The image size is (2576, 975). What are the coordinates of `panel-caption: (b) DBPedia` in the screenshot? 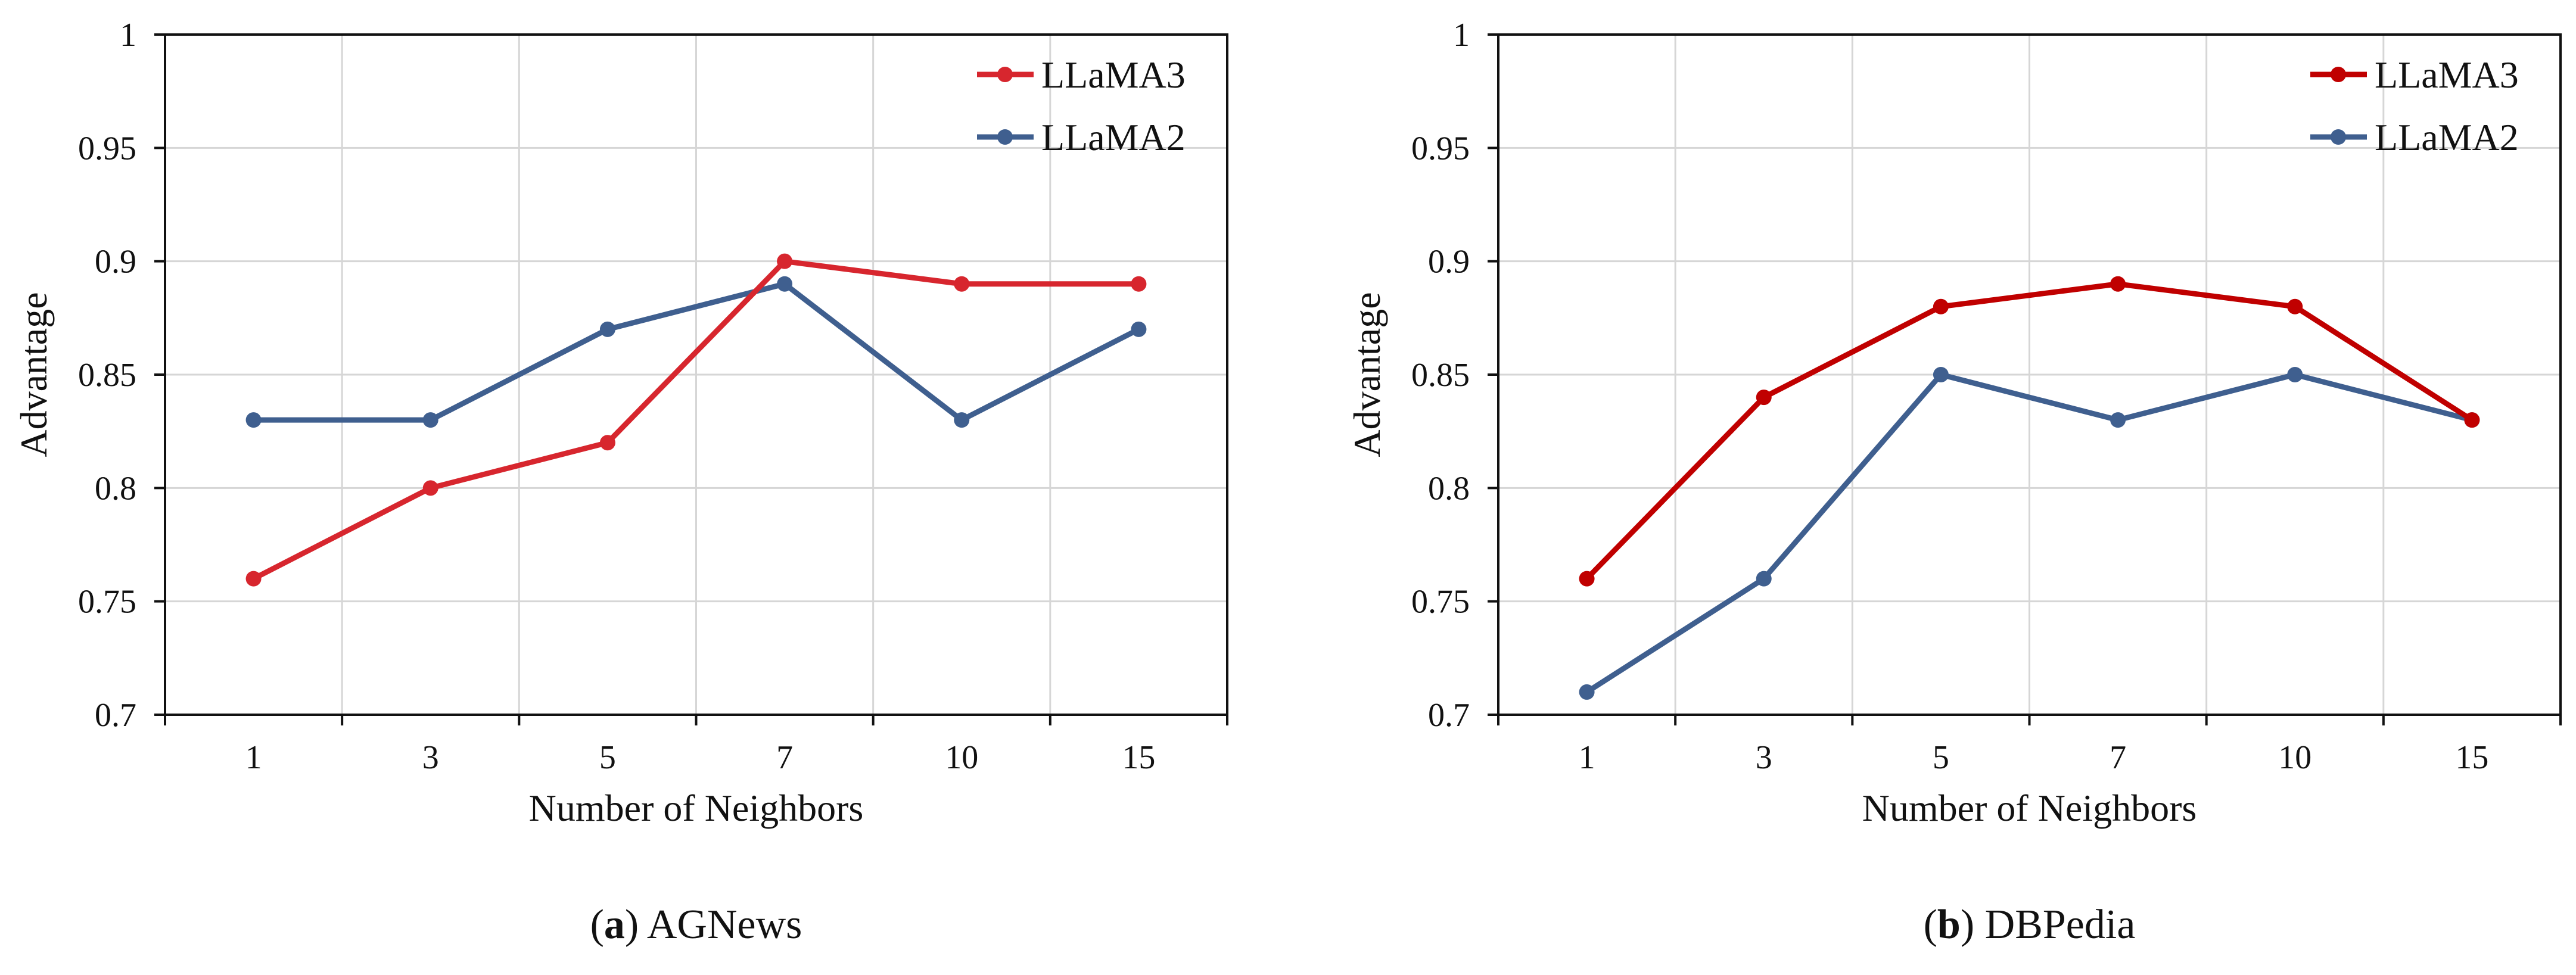 It's located at (2030, 925).